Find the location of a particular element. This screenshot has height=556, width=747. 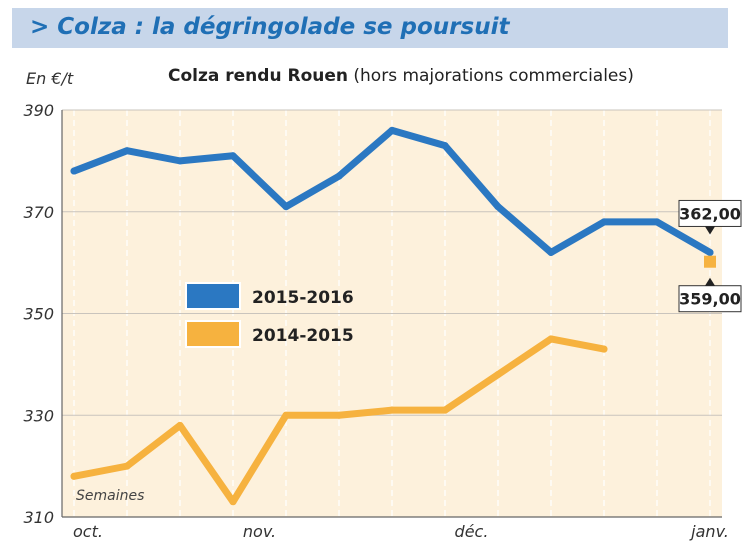

value-callout-box is located at coordinates (710, 213).